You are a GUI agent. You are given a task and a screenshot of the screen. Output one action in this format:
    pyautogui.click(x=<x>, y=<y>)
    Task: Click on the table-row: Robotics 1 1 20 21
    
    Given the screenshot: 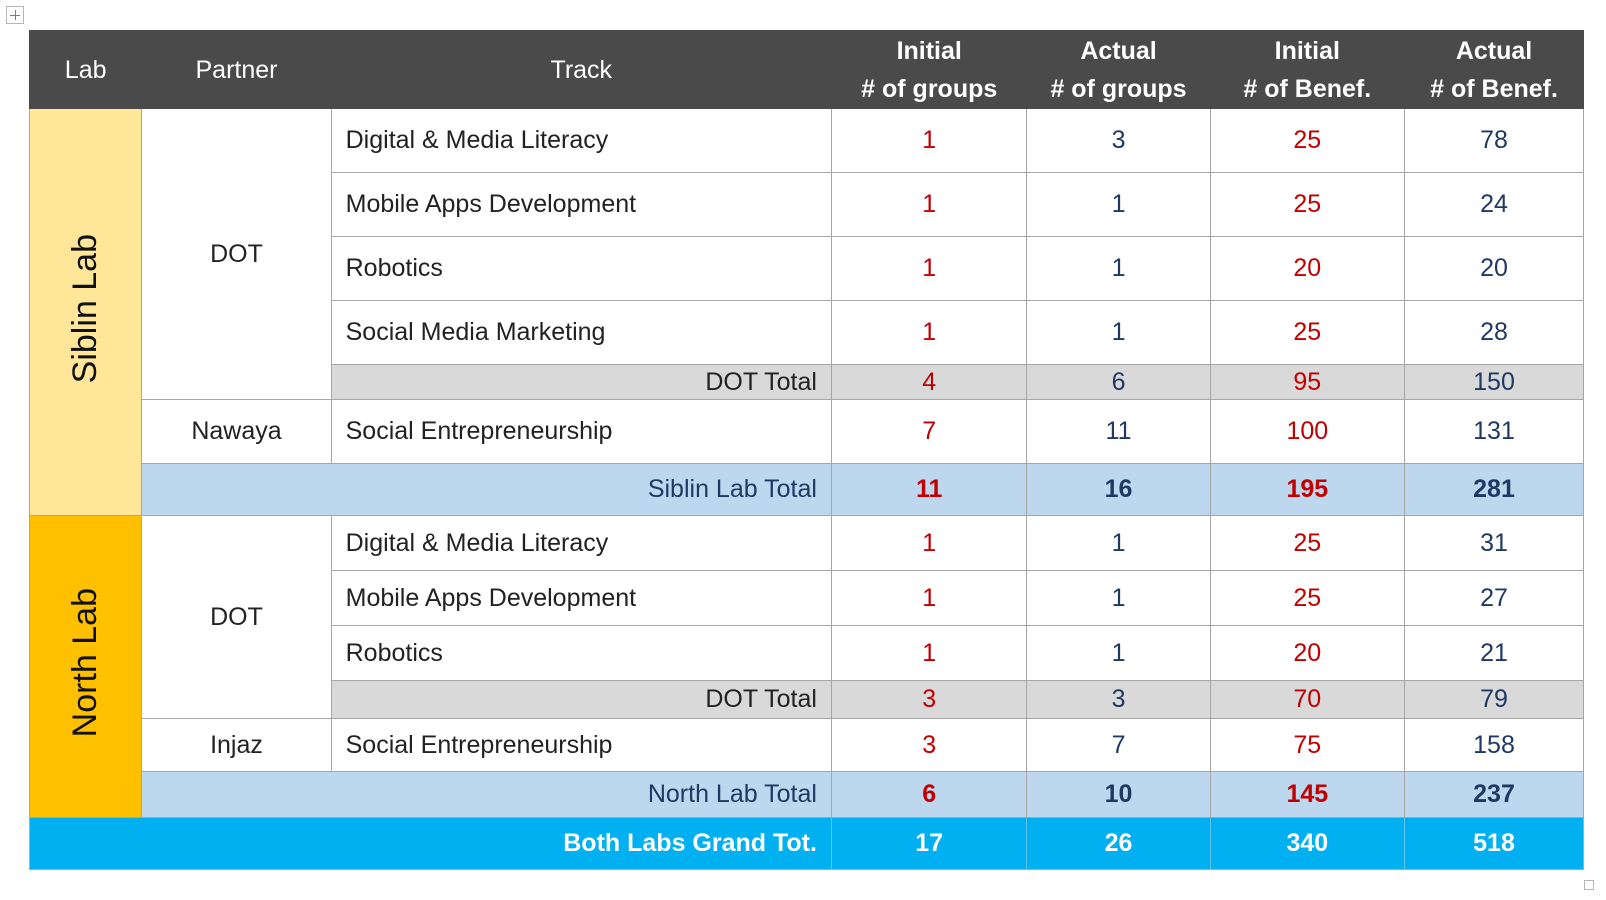 What is the action you would take?
    pyautogui.click(x=807, y=653)
    